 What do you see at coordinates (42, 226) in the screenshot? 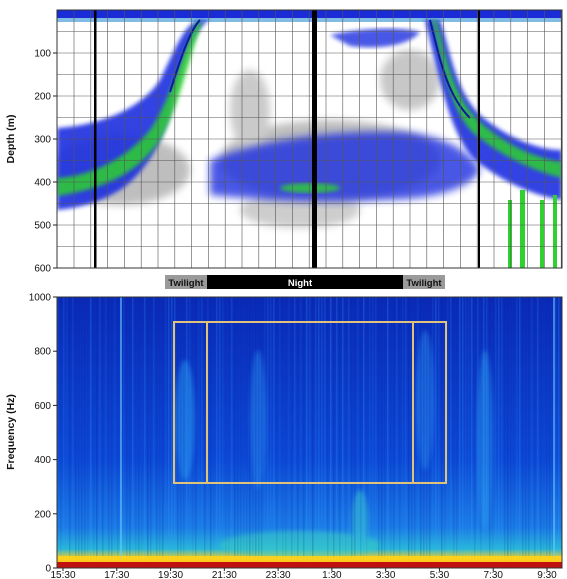
I see `depth-tick-label: 500` at bounding box center [42, 226].